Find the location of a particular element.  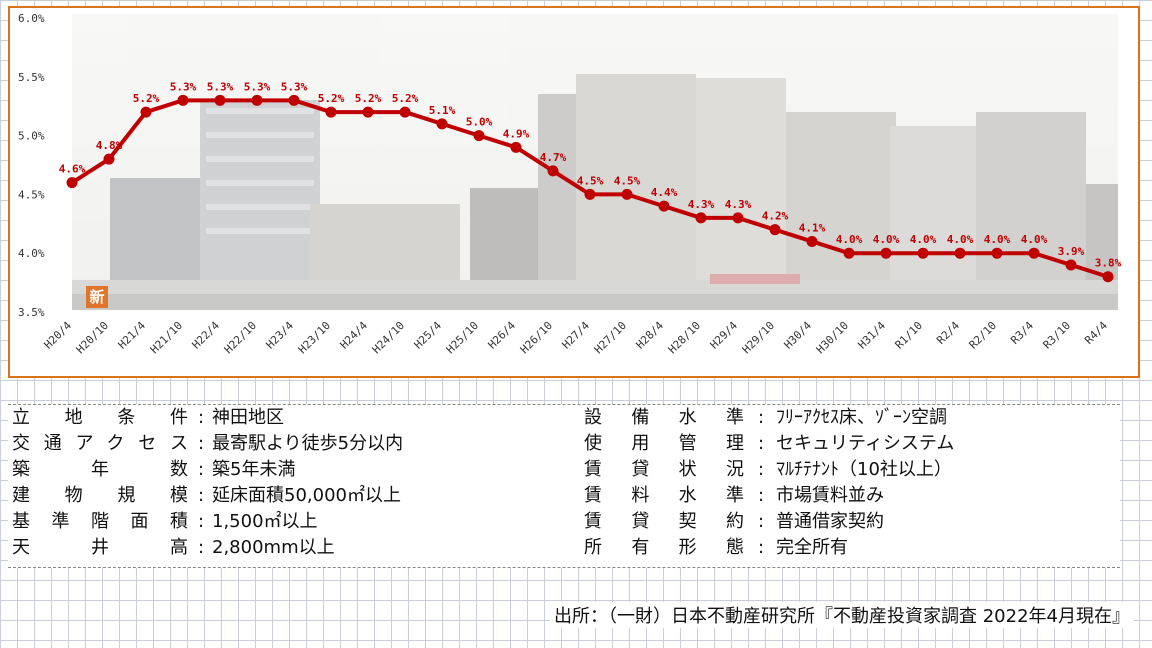

condition-row: 賃貸状況 : ﾏﾙﾁﾃﾅﾝﾄ（10社以上） is located at coordinates (850, 470).